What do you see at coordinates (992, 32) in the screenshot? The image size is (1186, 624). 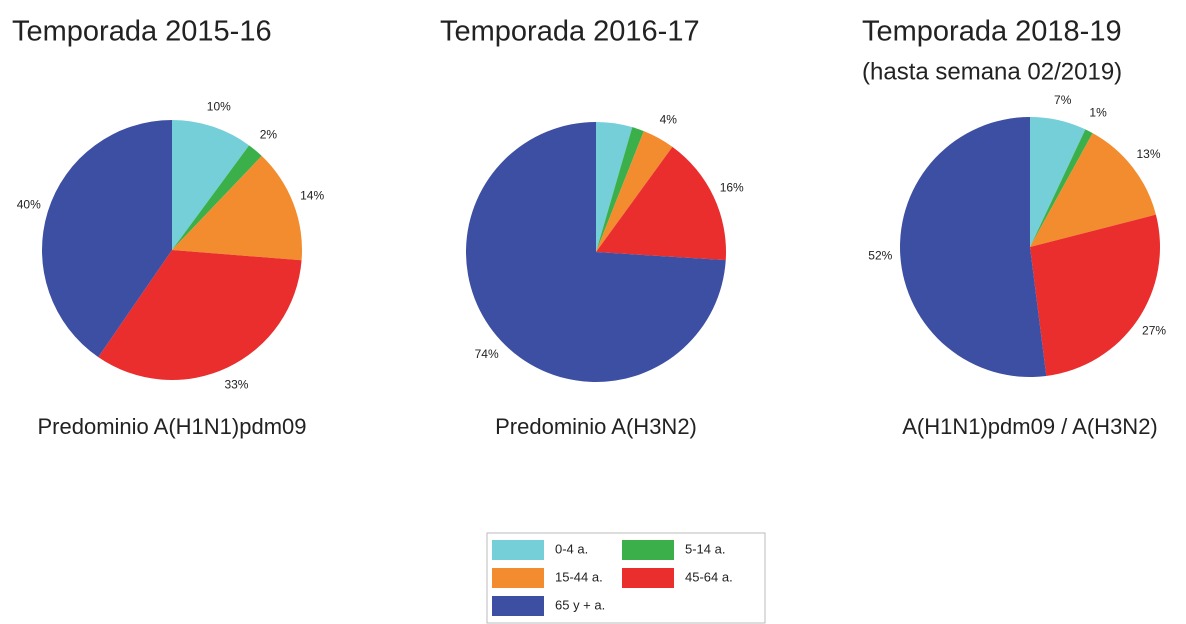 I see `chart-title: Temporada 2018-19` at bounding box center [992, 32].